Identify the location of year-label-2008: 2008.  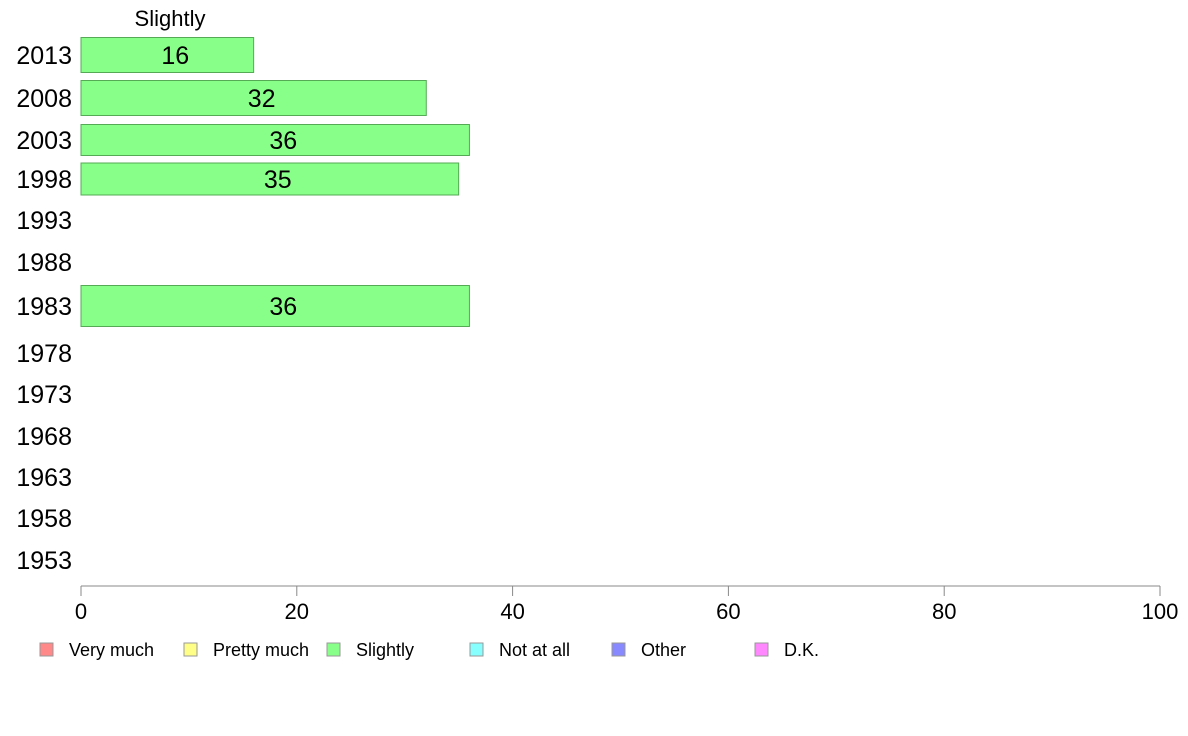
(44, 99).